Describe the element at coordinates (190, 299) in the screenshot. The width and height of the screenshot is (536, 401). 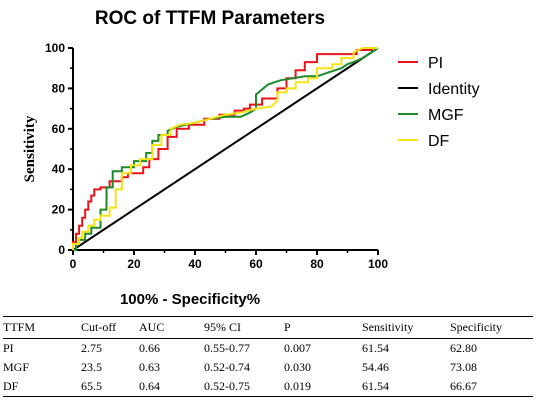
I see `x-axis-label: 100% - Specificity%` at that location.